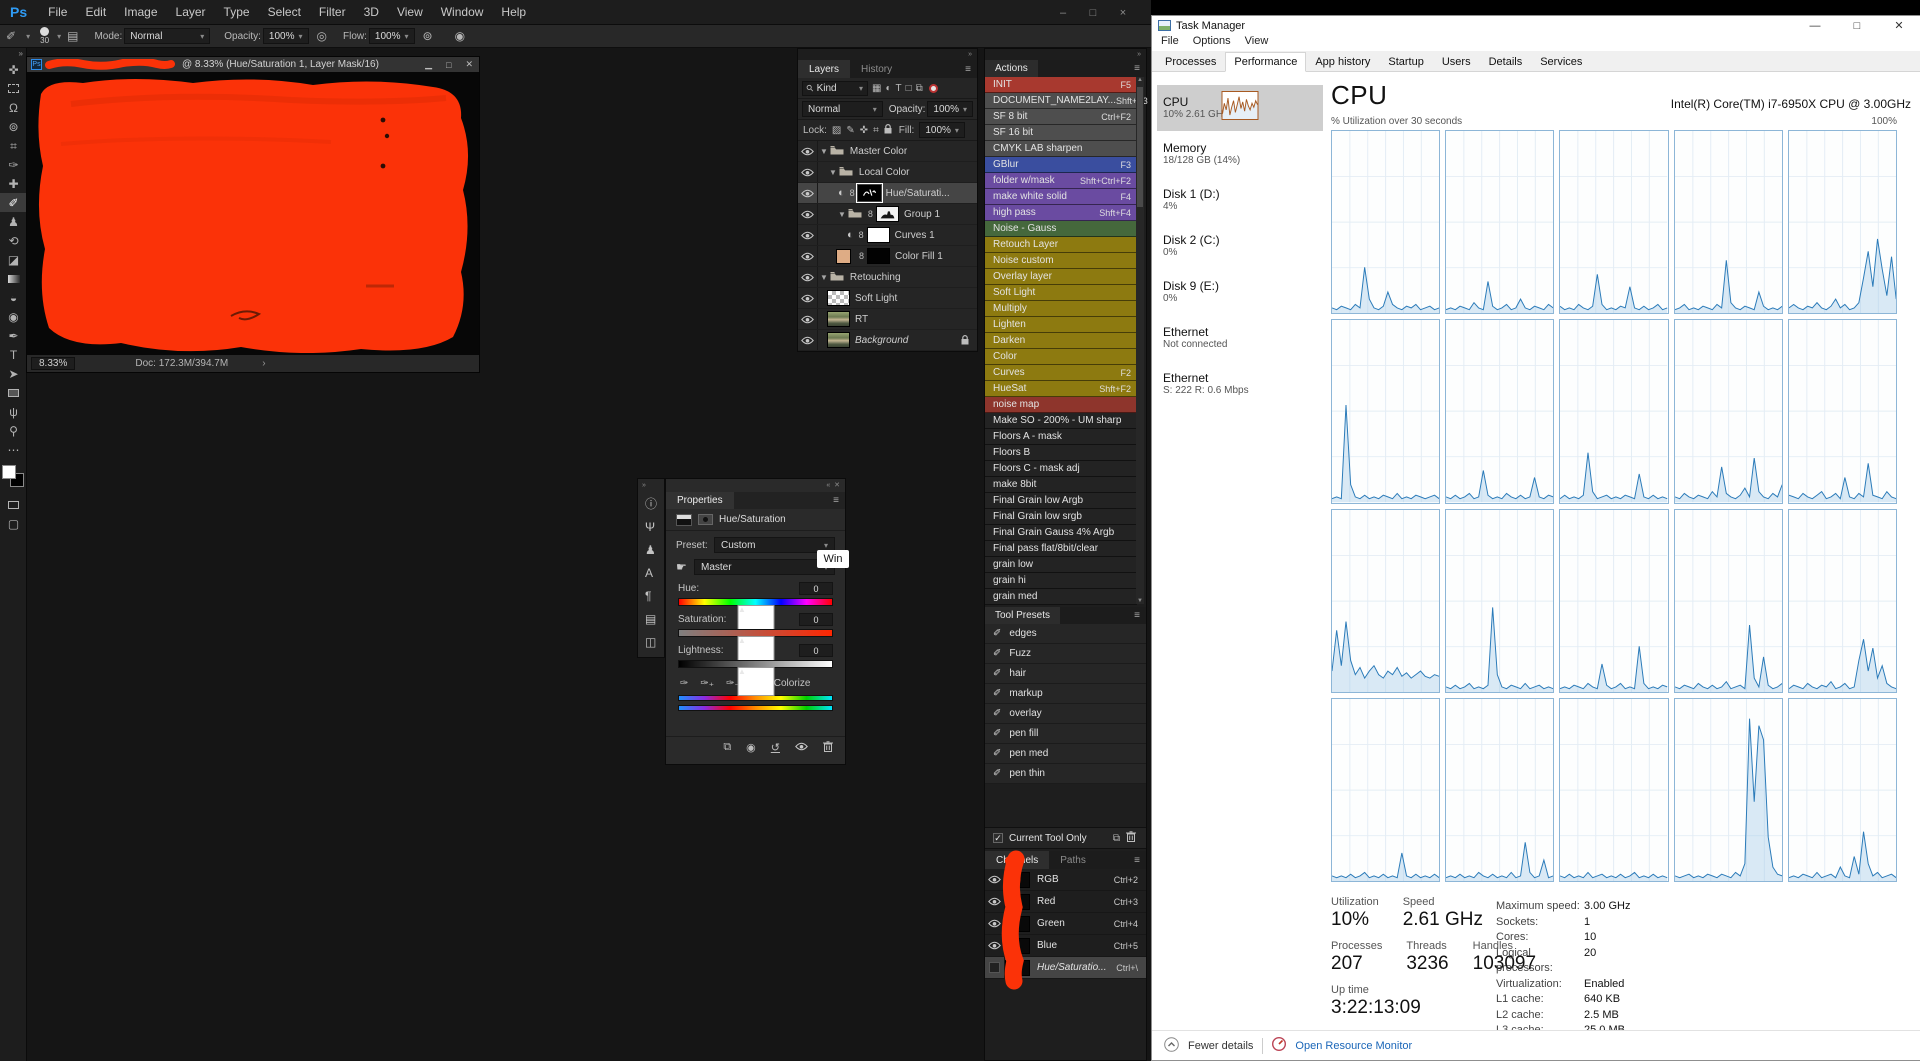 The width and height of the screenshot is (1920, 1061). I want to click on action-item: HueSat Shft+F2, so click(1061, 389).